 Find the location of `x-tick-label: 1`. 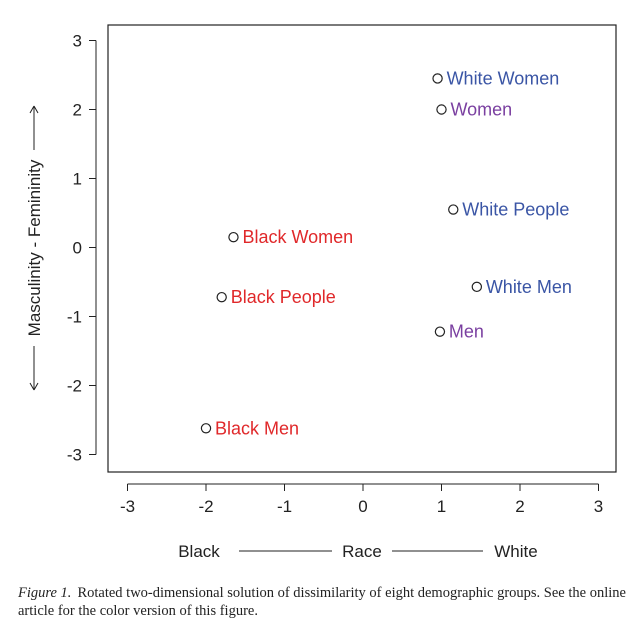

x-tick-label: 1 is located at coordinates (441, 506).